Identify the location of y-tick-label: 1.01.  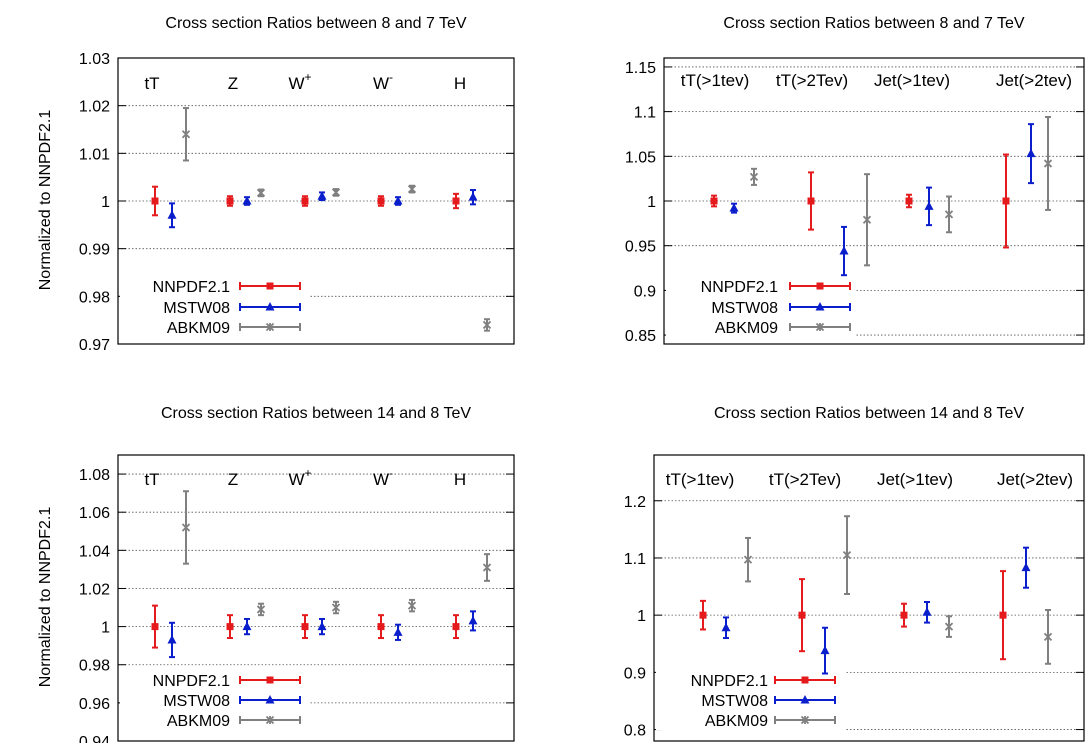
(94, 154).